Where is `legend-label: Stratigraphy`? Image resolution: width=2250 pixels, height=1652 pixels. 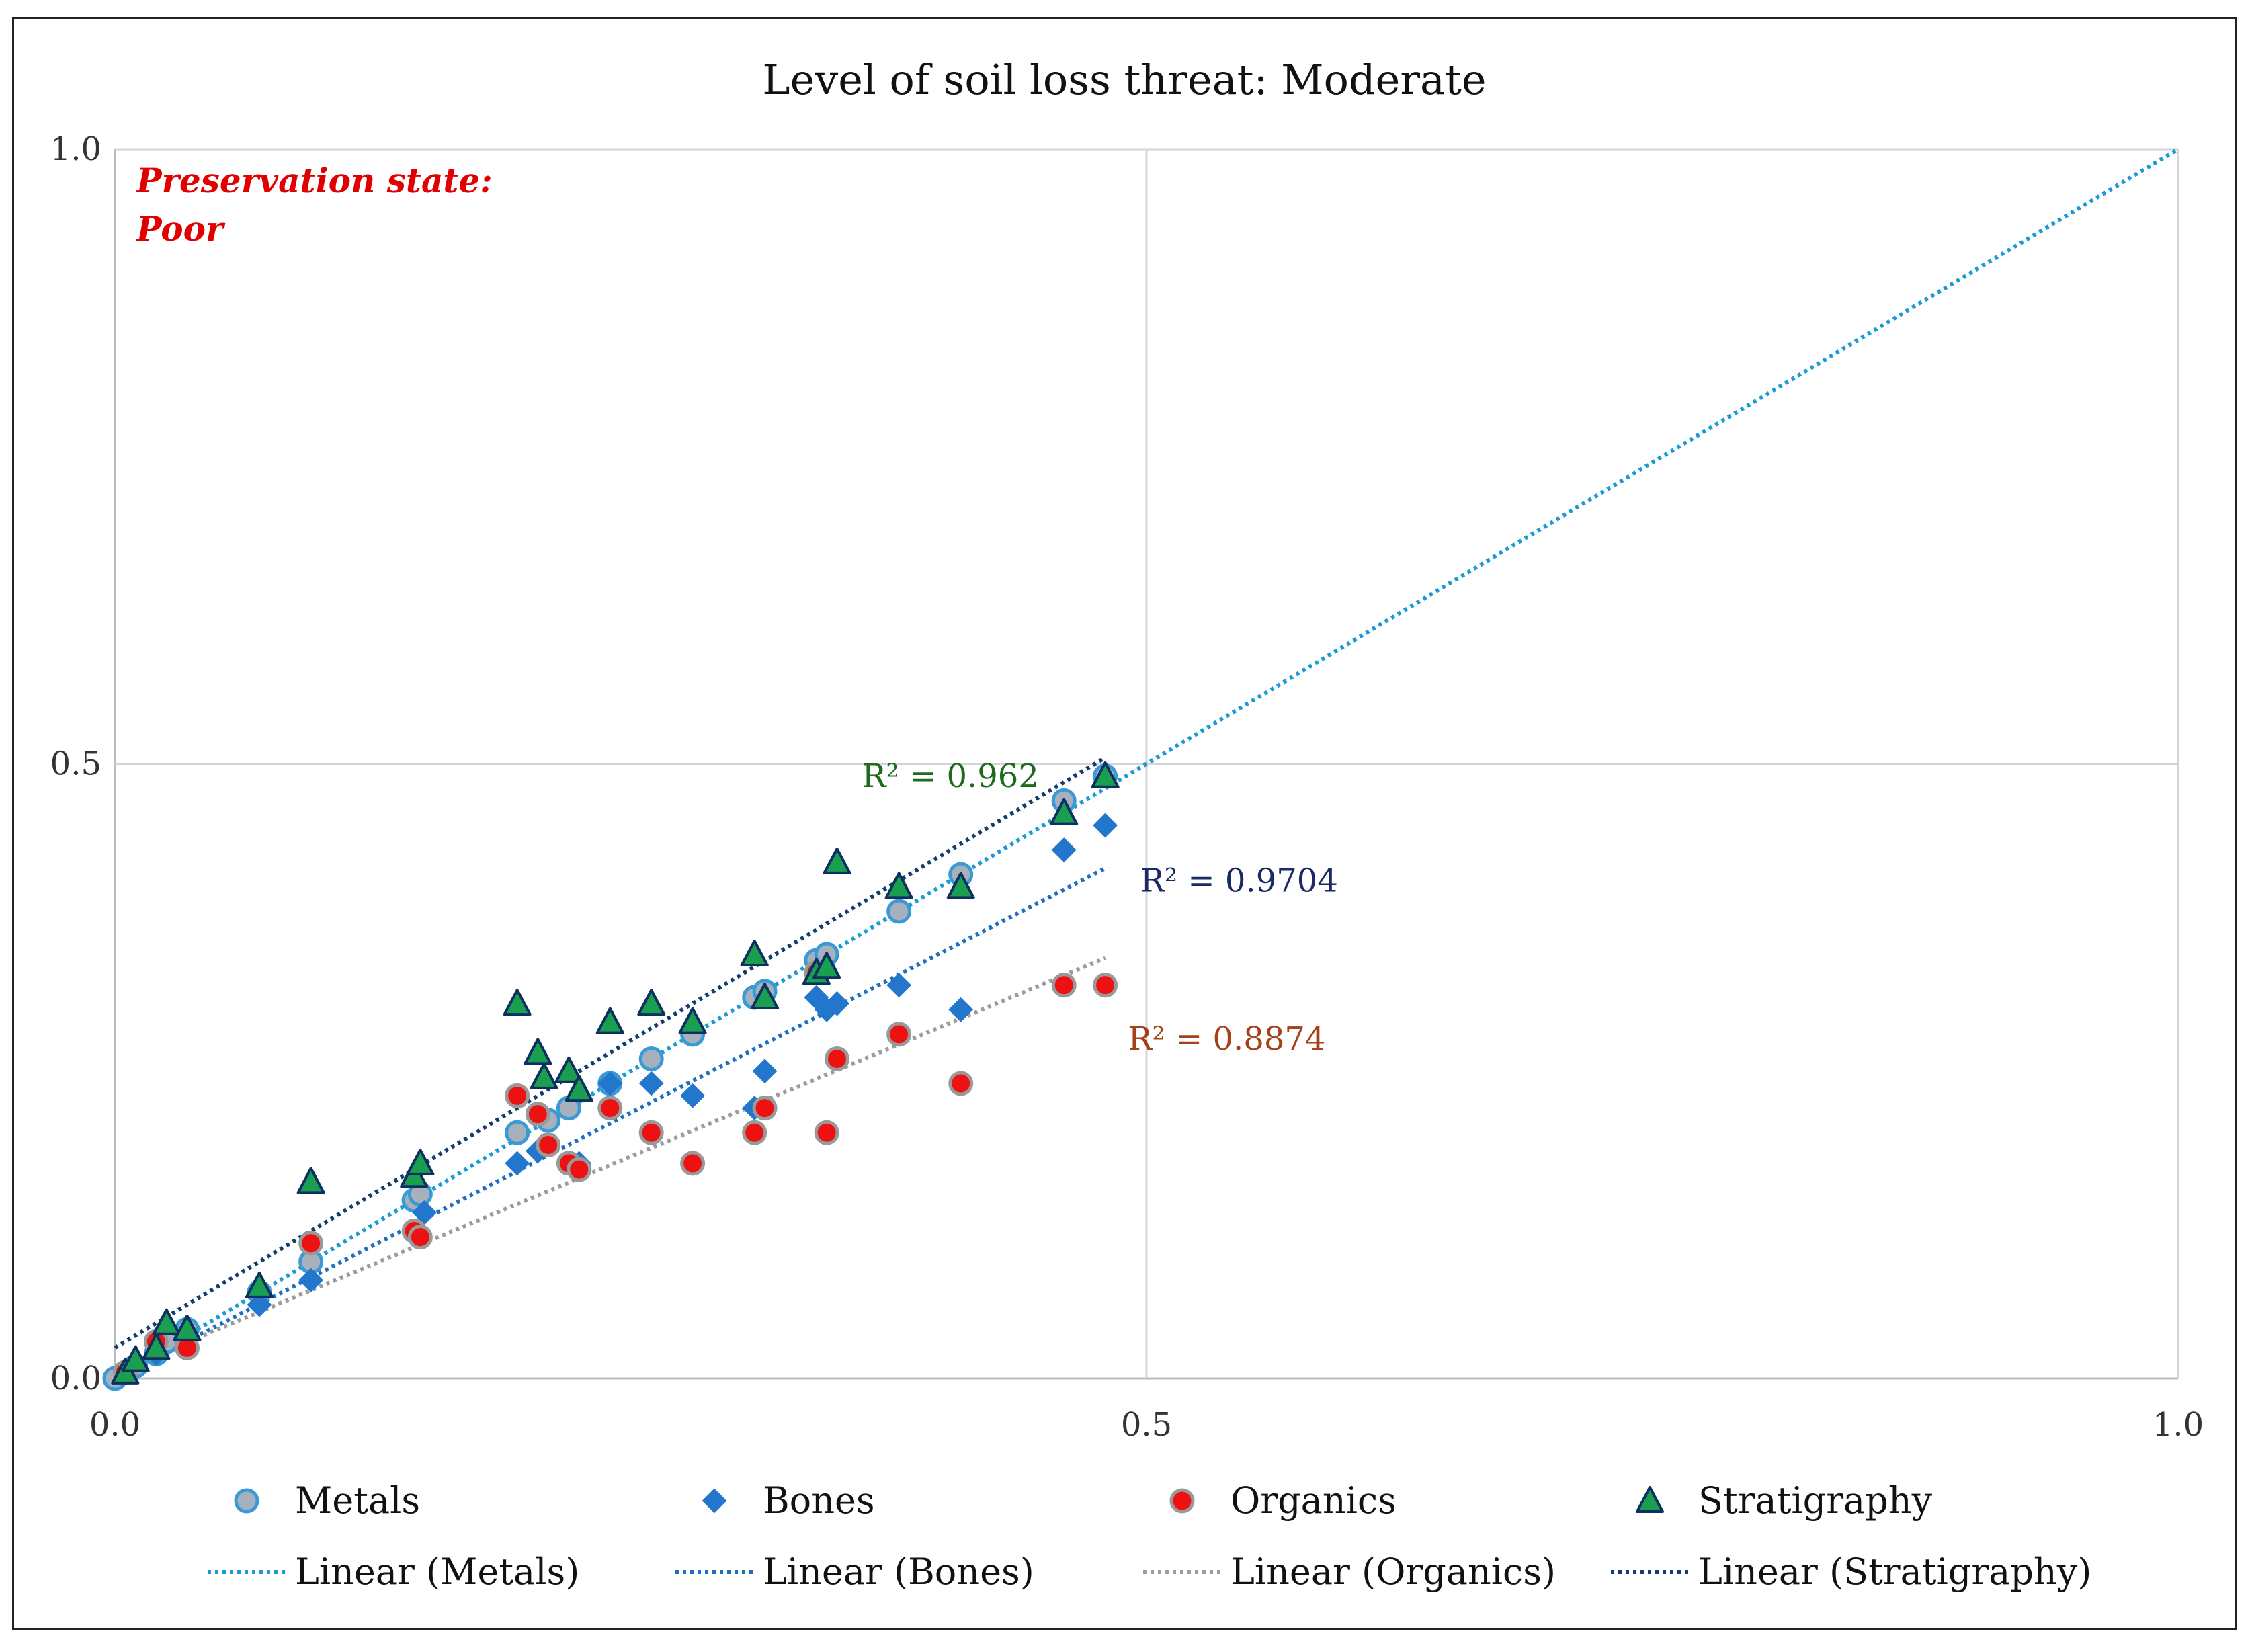
legend-label: Stratigraphy is located at coordinates (1815, 1501).